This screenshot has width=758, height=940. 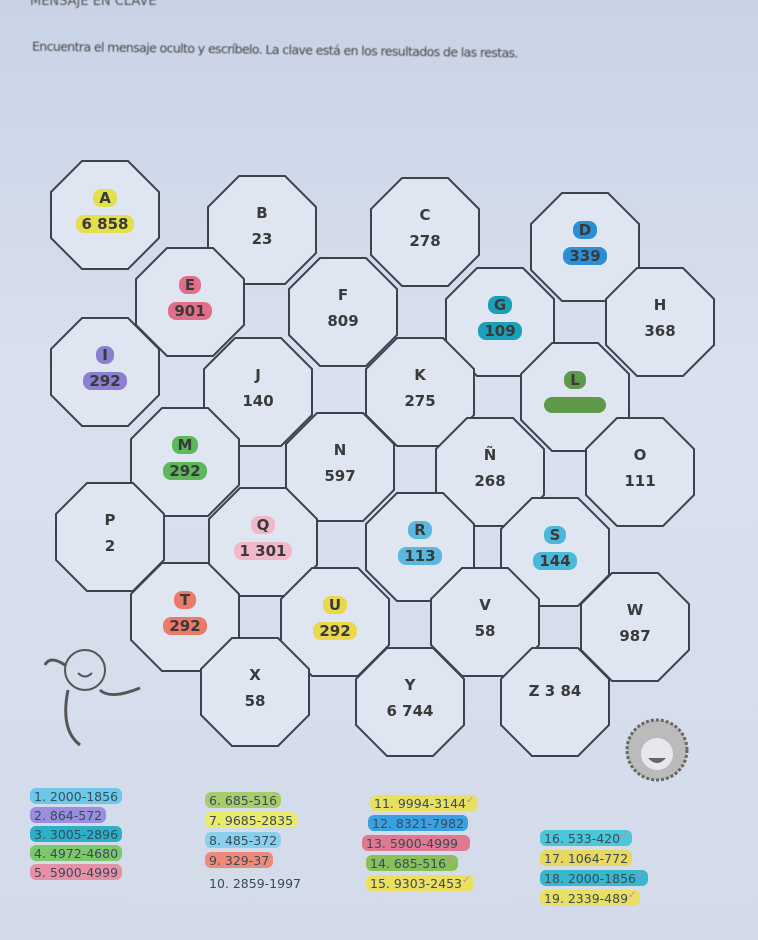 I want to click on cell-value: 339, so click(x=585, y=256).